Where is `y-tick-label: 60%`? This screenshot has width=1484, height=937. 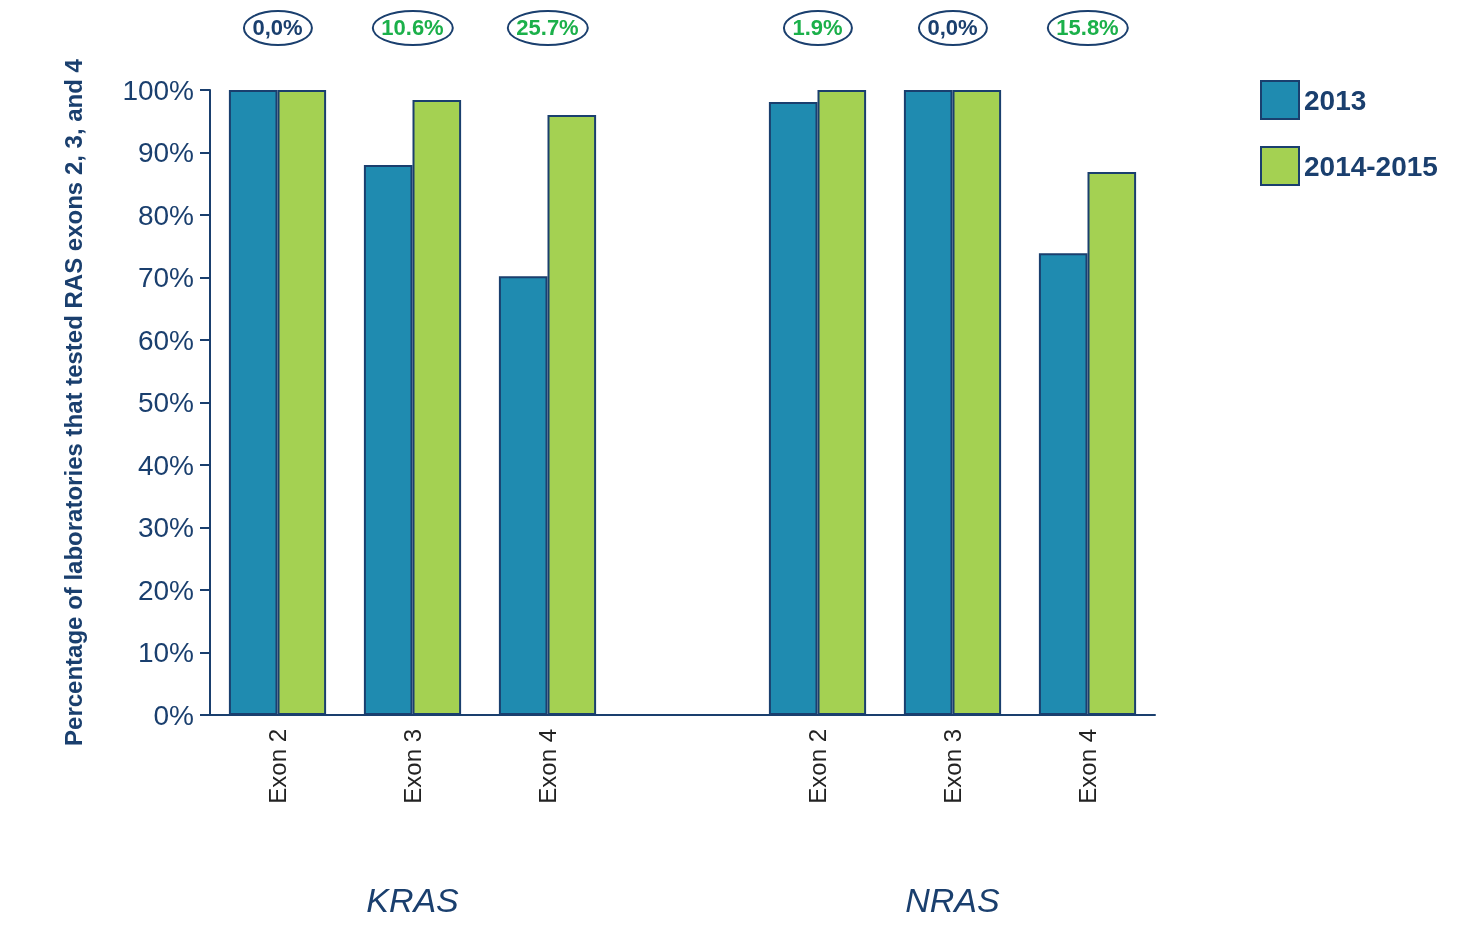 y-tick-label: 60% is located at coordinates (165, 340).